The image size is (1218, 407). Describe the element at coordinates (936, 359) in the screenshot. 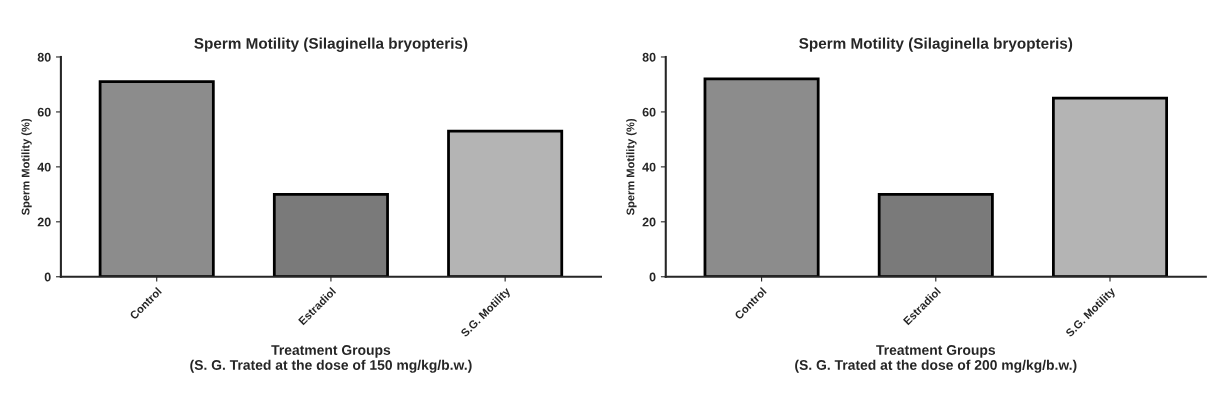

I see `x-axis-title: Treatment Groups (S. G. Trated at the dose of 200 mg/kg/b.w.)` at that location.